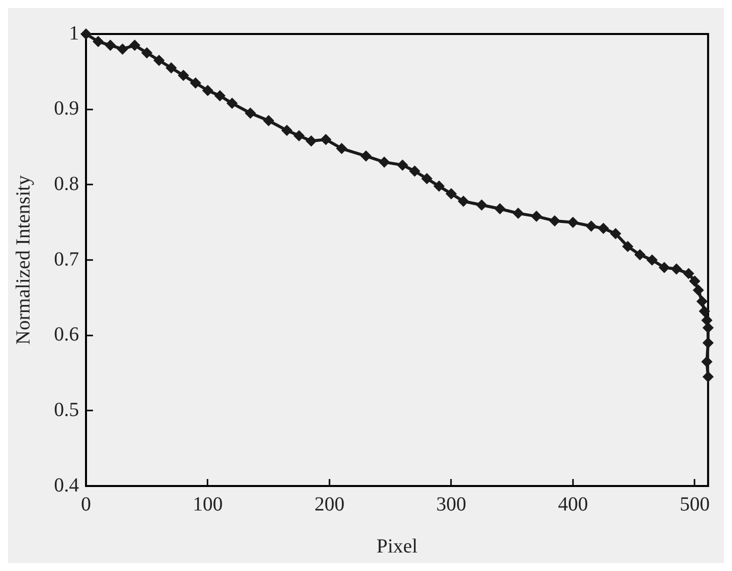 The width and height of the screenshot is (732, 571). What do you see at coordinates (66, 485) in the screenshot?
I see `y-tick-label: 0.4` at bounding box center [66, 485].